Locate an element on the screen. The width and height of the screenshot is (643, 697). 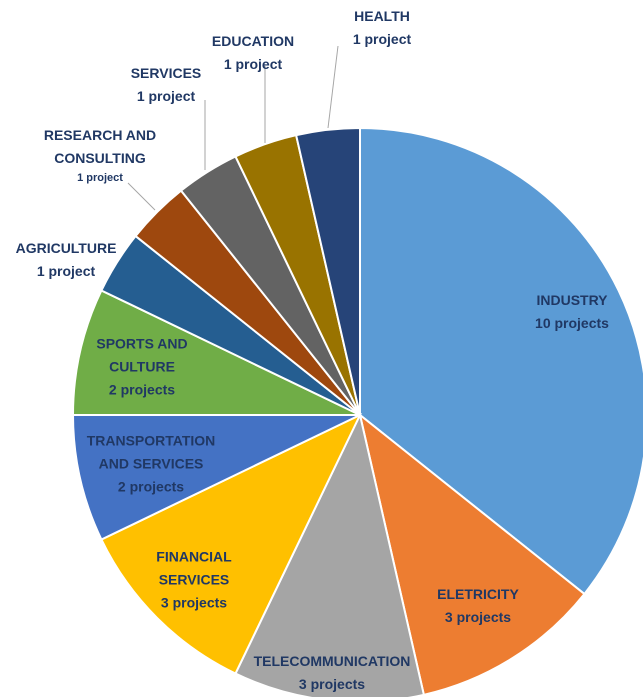
slice-label: RESEARCH AND CONSULTING 1 project is located at coordinates (100, 155).